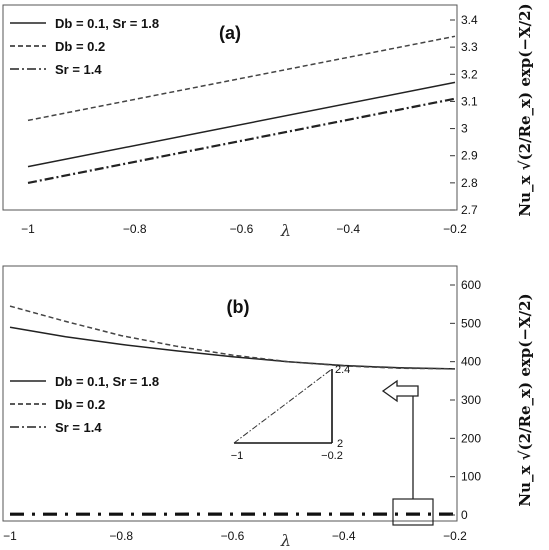 The height and width of the screenshot is (550, 549). I want to click on panel-a-y-tick-label-0: 2.7, so click(469, 210).